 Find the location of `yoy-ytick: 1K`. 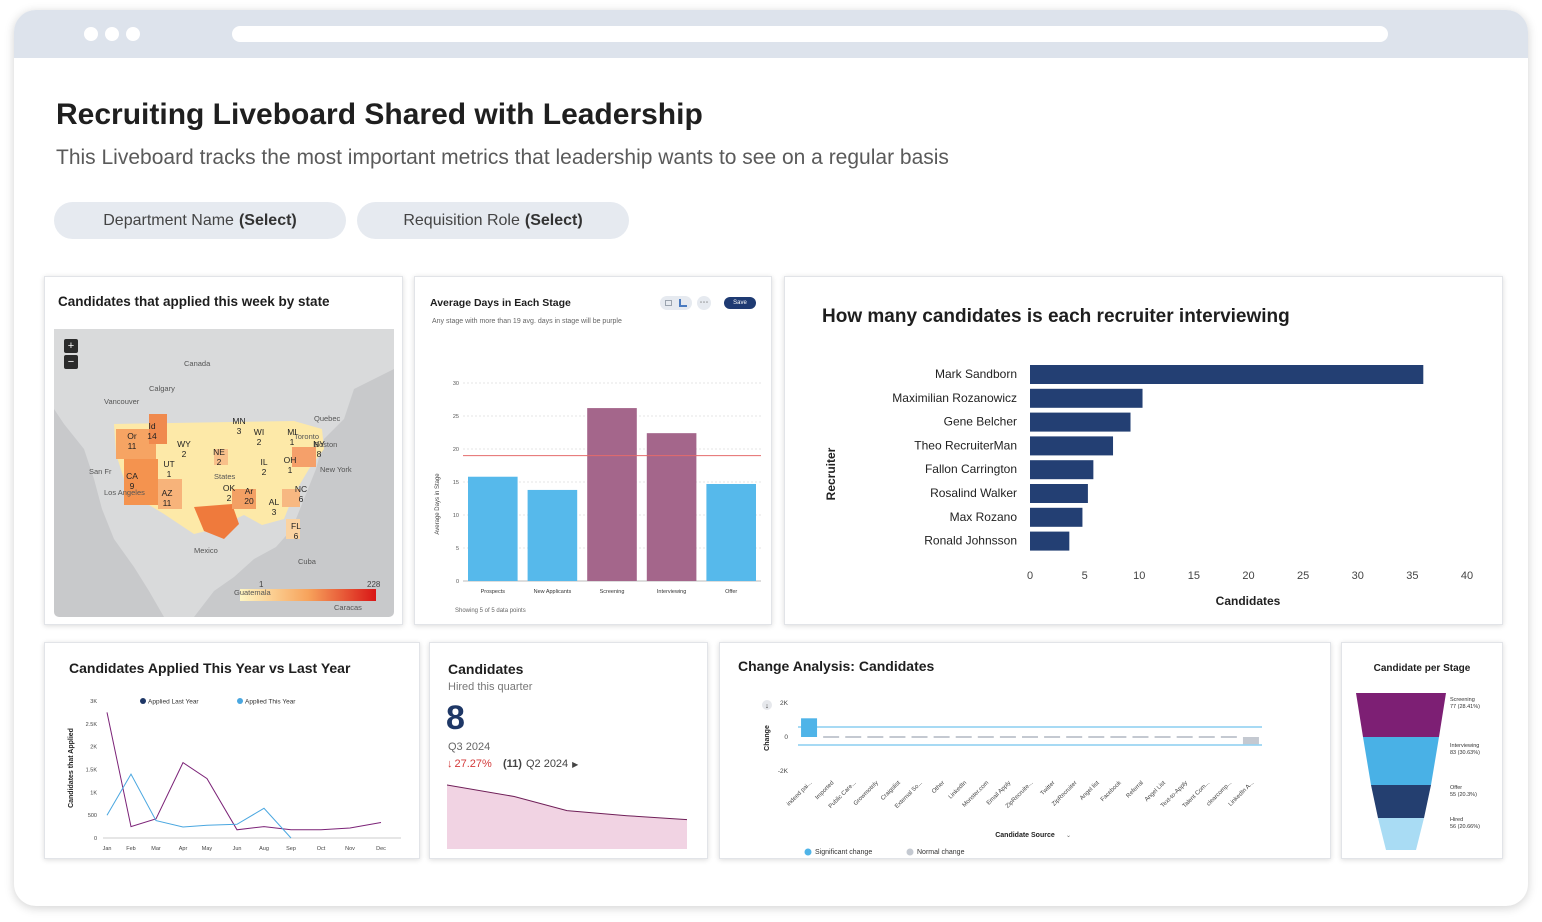

yoy-ytick: 1K is located at coordinates (93, 793).